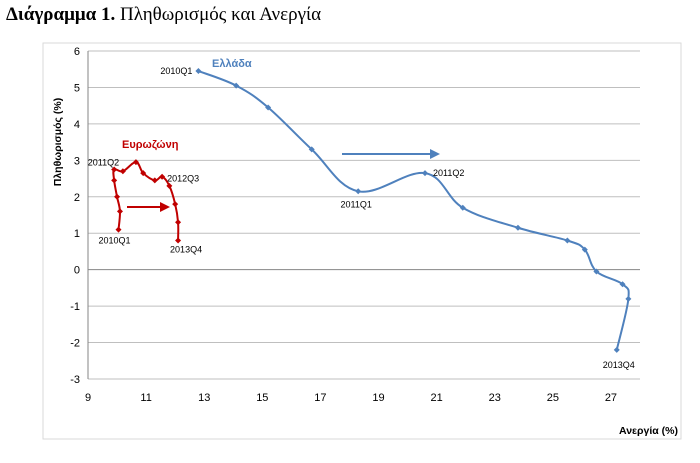  I want to click on point-label: 2012Q3, so click(183, 179).